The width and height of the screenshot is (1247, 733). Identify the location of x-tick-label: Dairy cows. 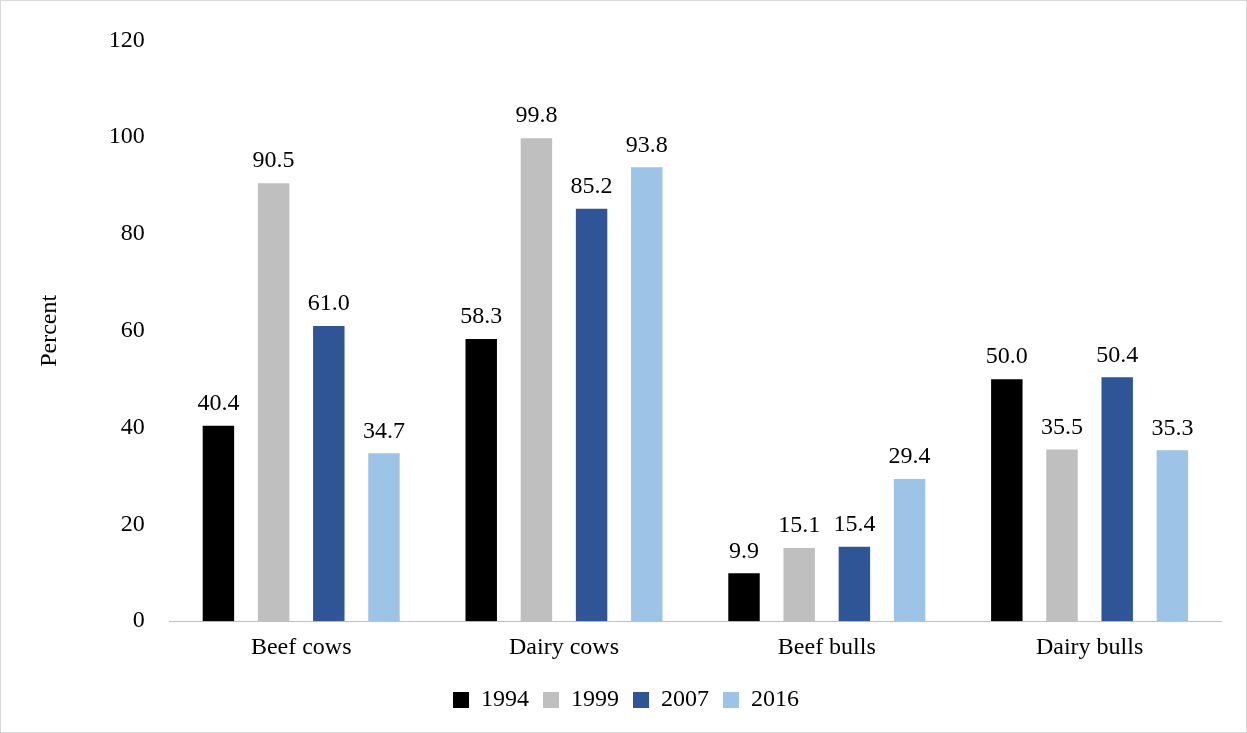
(564, 645).